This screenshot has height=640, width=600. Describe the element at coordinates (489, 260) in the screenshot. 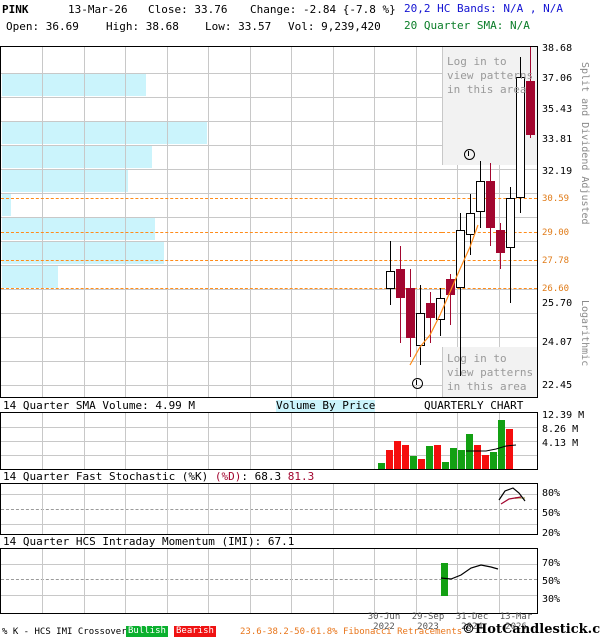

I see `fib-retracement-line` at that location.